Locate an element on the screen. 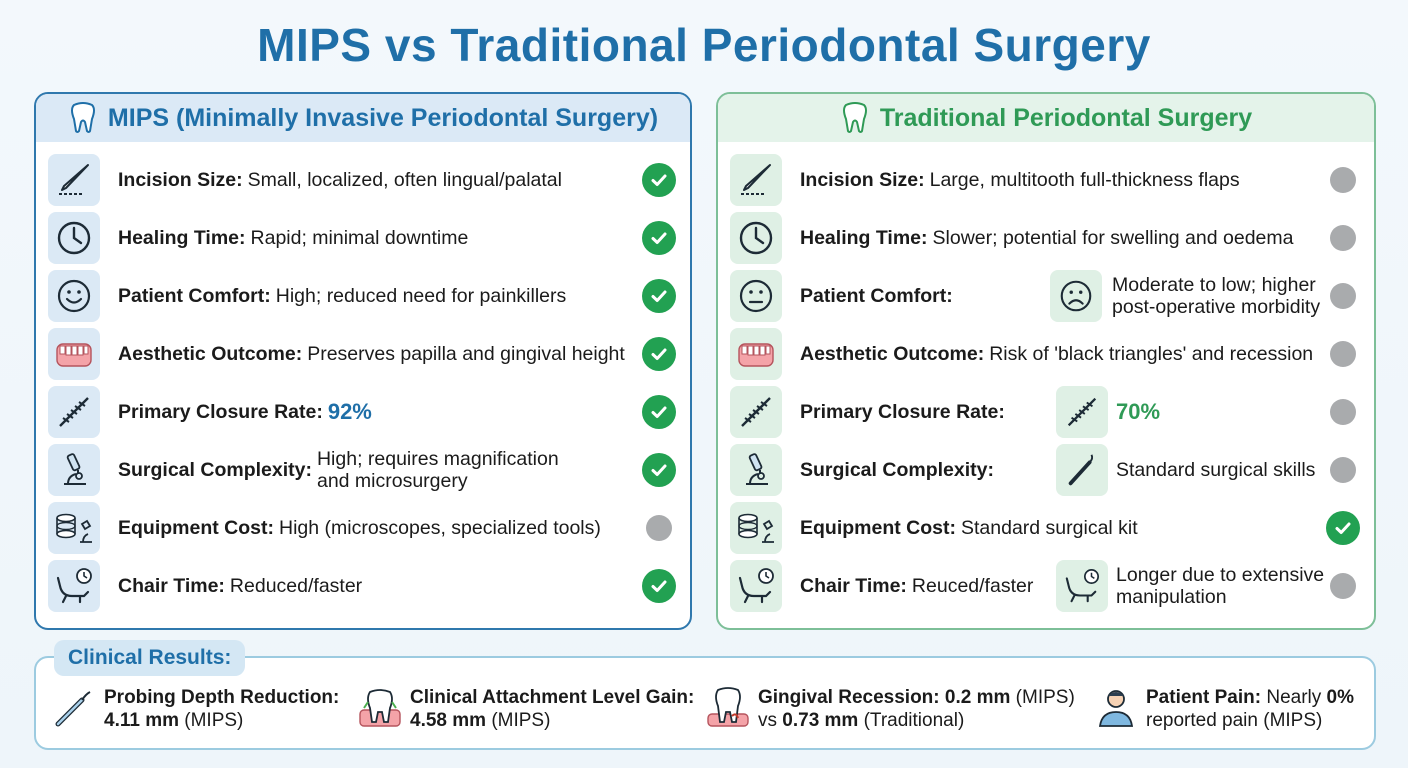 This screenshot has width=1408, height=768. traditional-panel-header: Traditional Periodontal Surgery is located at coordinates (1046, 118).